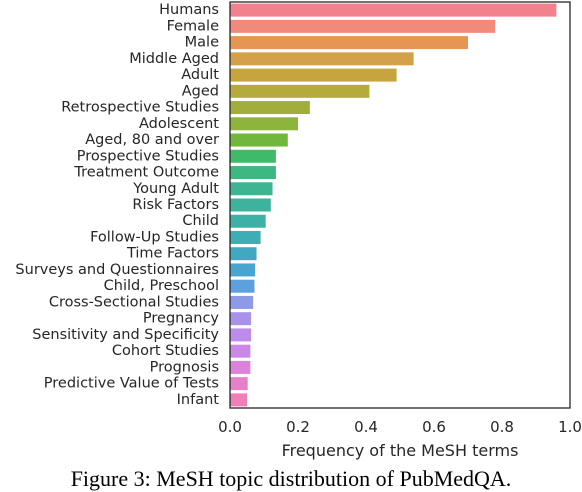 The height and width of the screenshot is (492, 582). I want to click on x-tick-label: 0.6, so click(434, 427).